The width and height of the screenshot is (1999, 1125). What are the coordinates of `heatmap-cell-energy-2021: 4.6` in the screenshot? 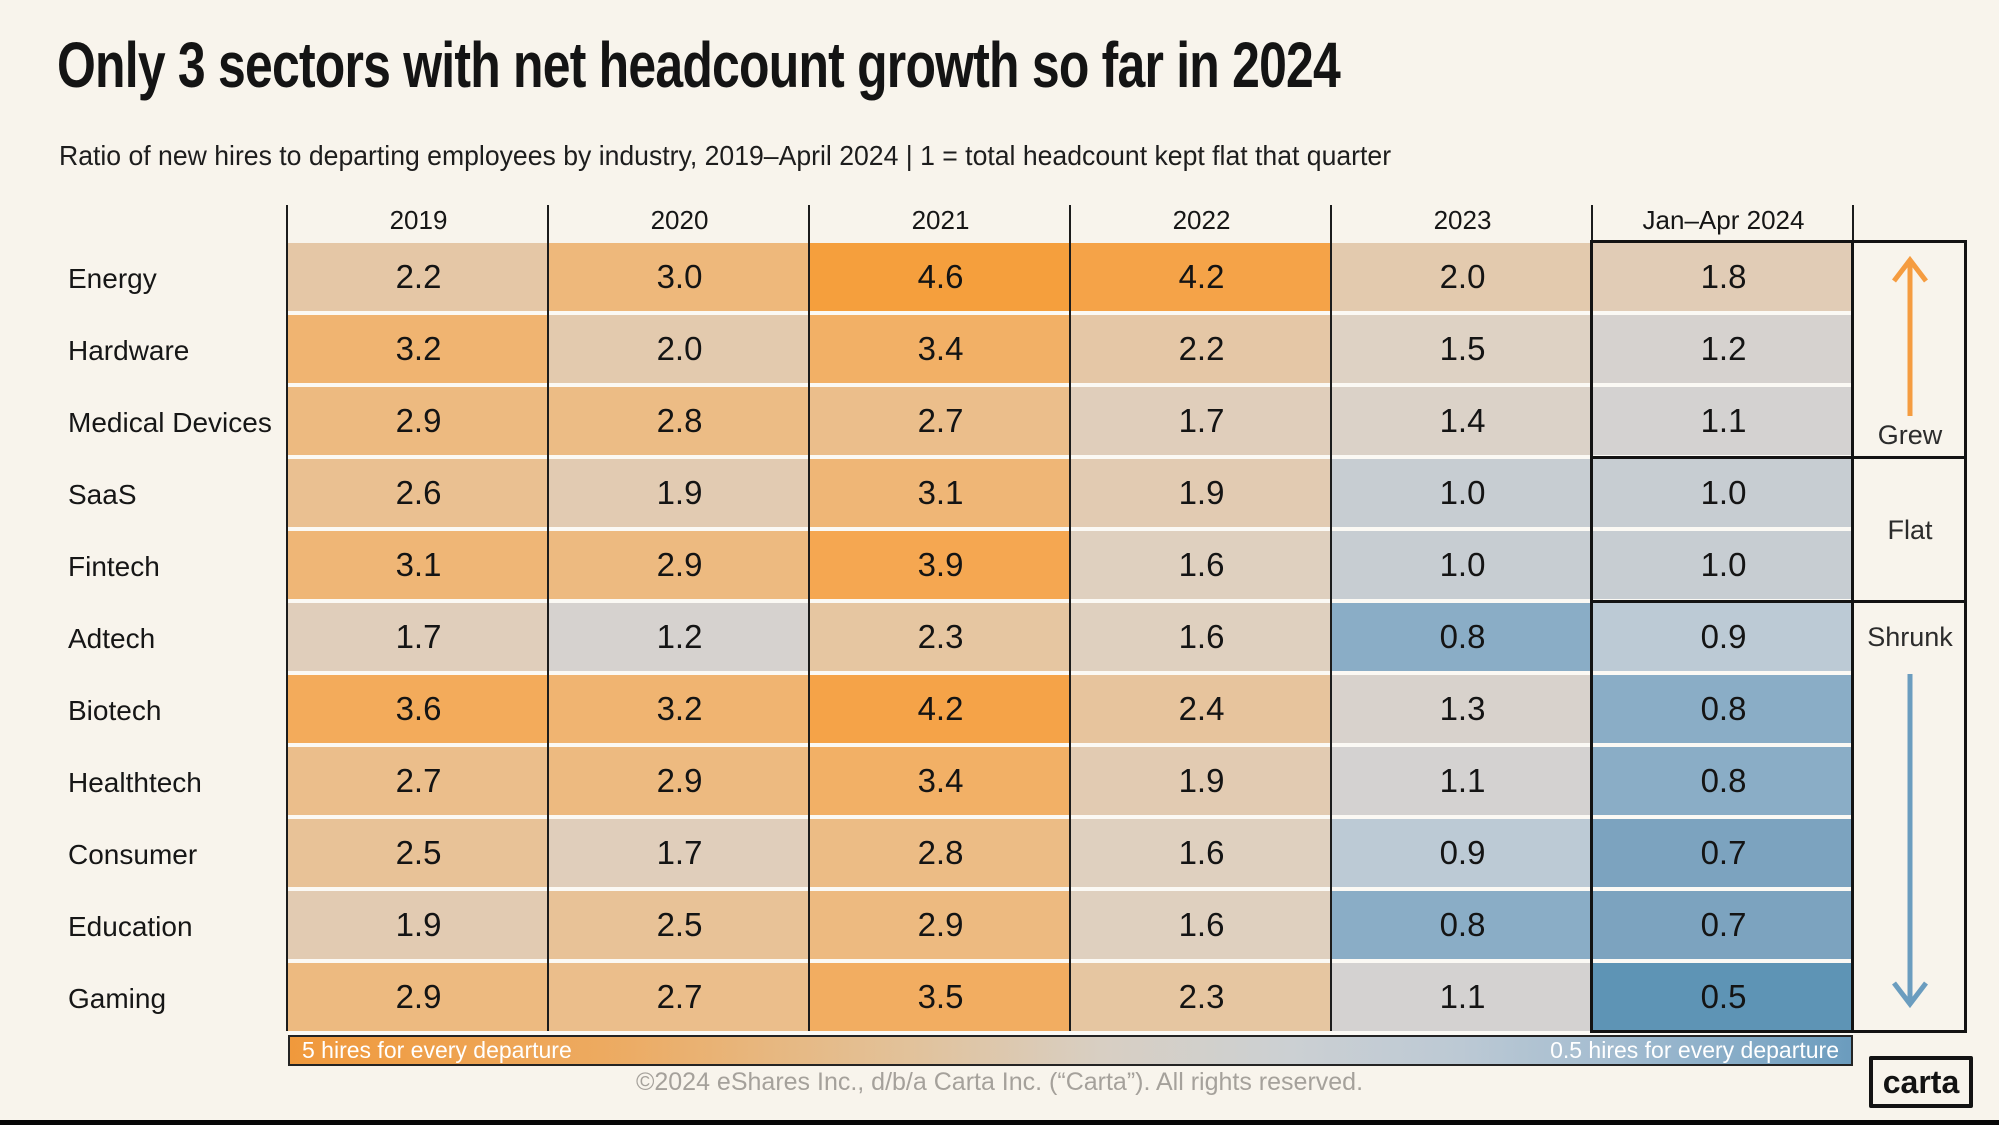 It's located at (940, 279).